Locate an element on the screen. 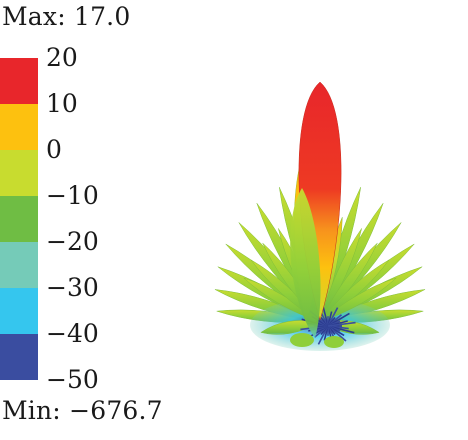  colorbar-band-0-m10 is located at coordinates (19, 173).